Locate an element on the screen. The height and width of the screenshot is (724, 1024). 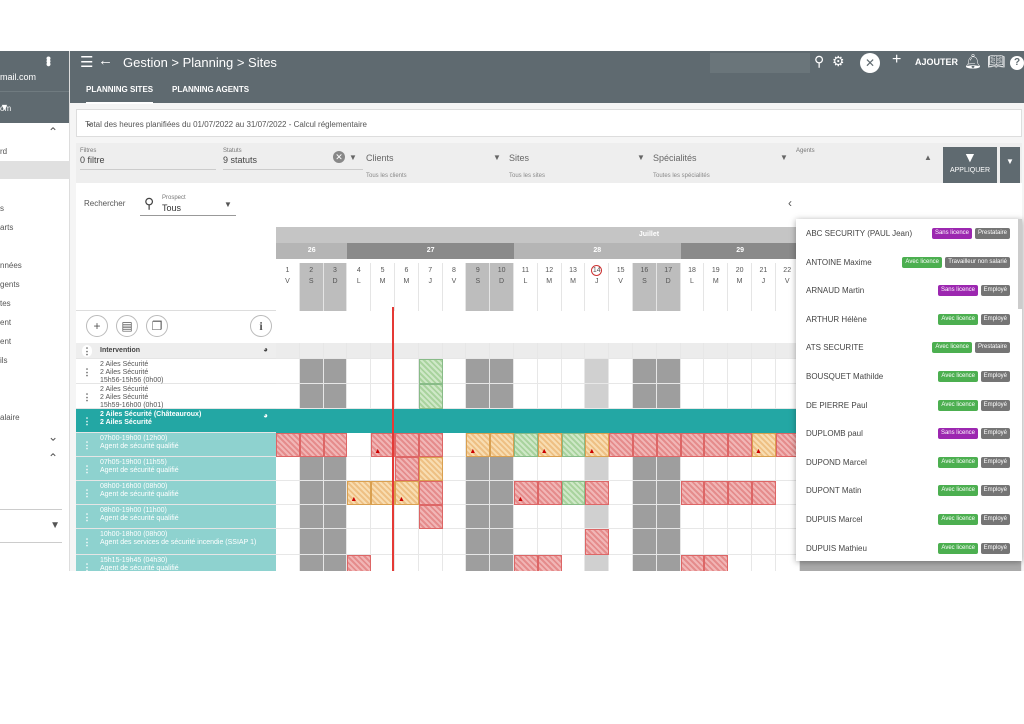
export-pdf-button: ▤ is located at coordinates (127, 326).